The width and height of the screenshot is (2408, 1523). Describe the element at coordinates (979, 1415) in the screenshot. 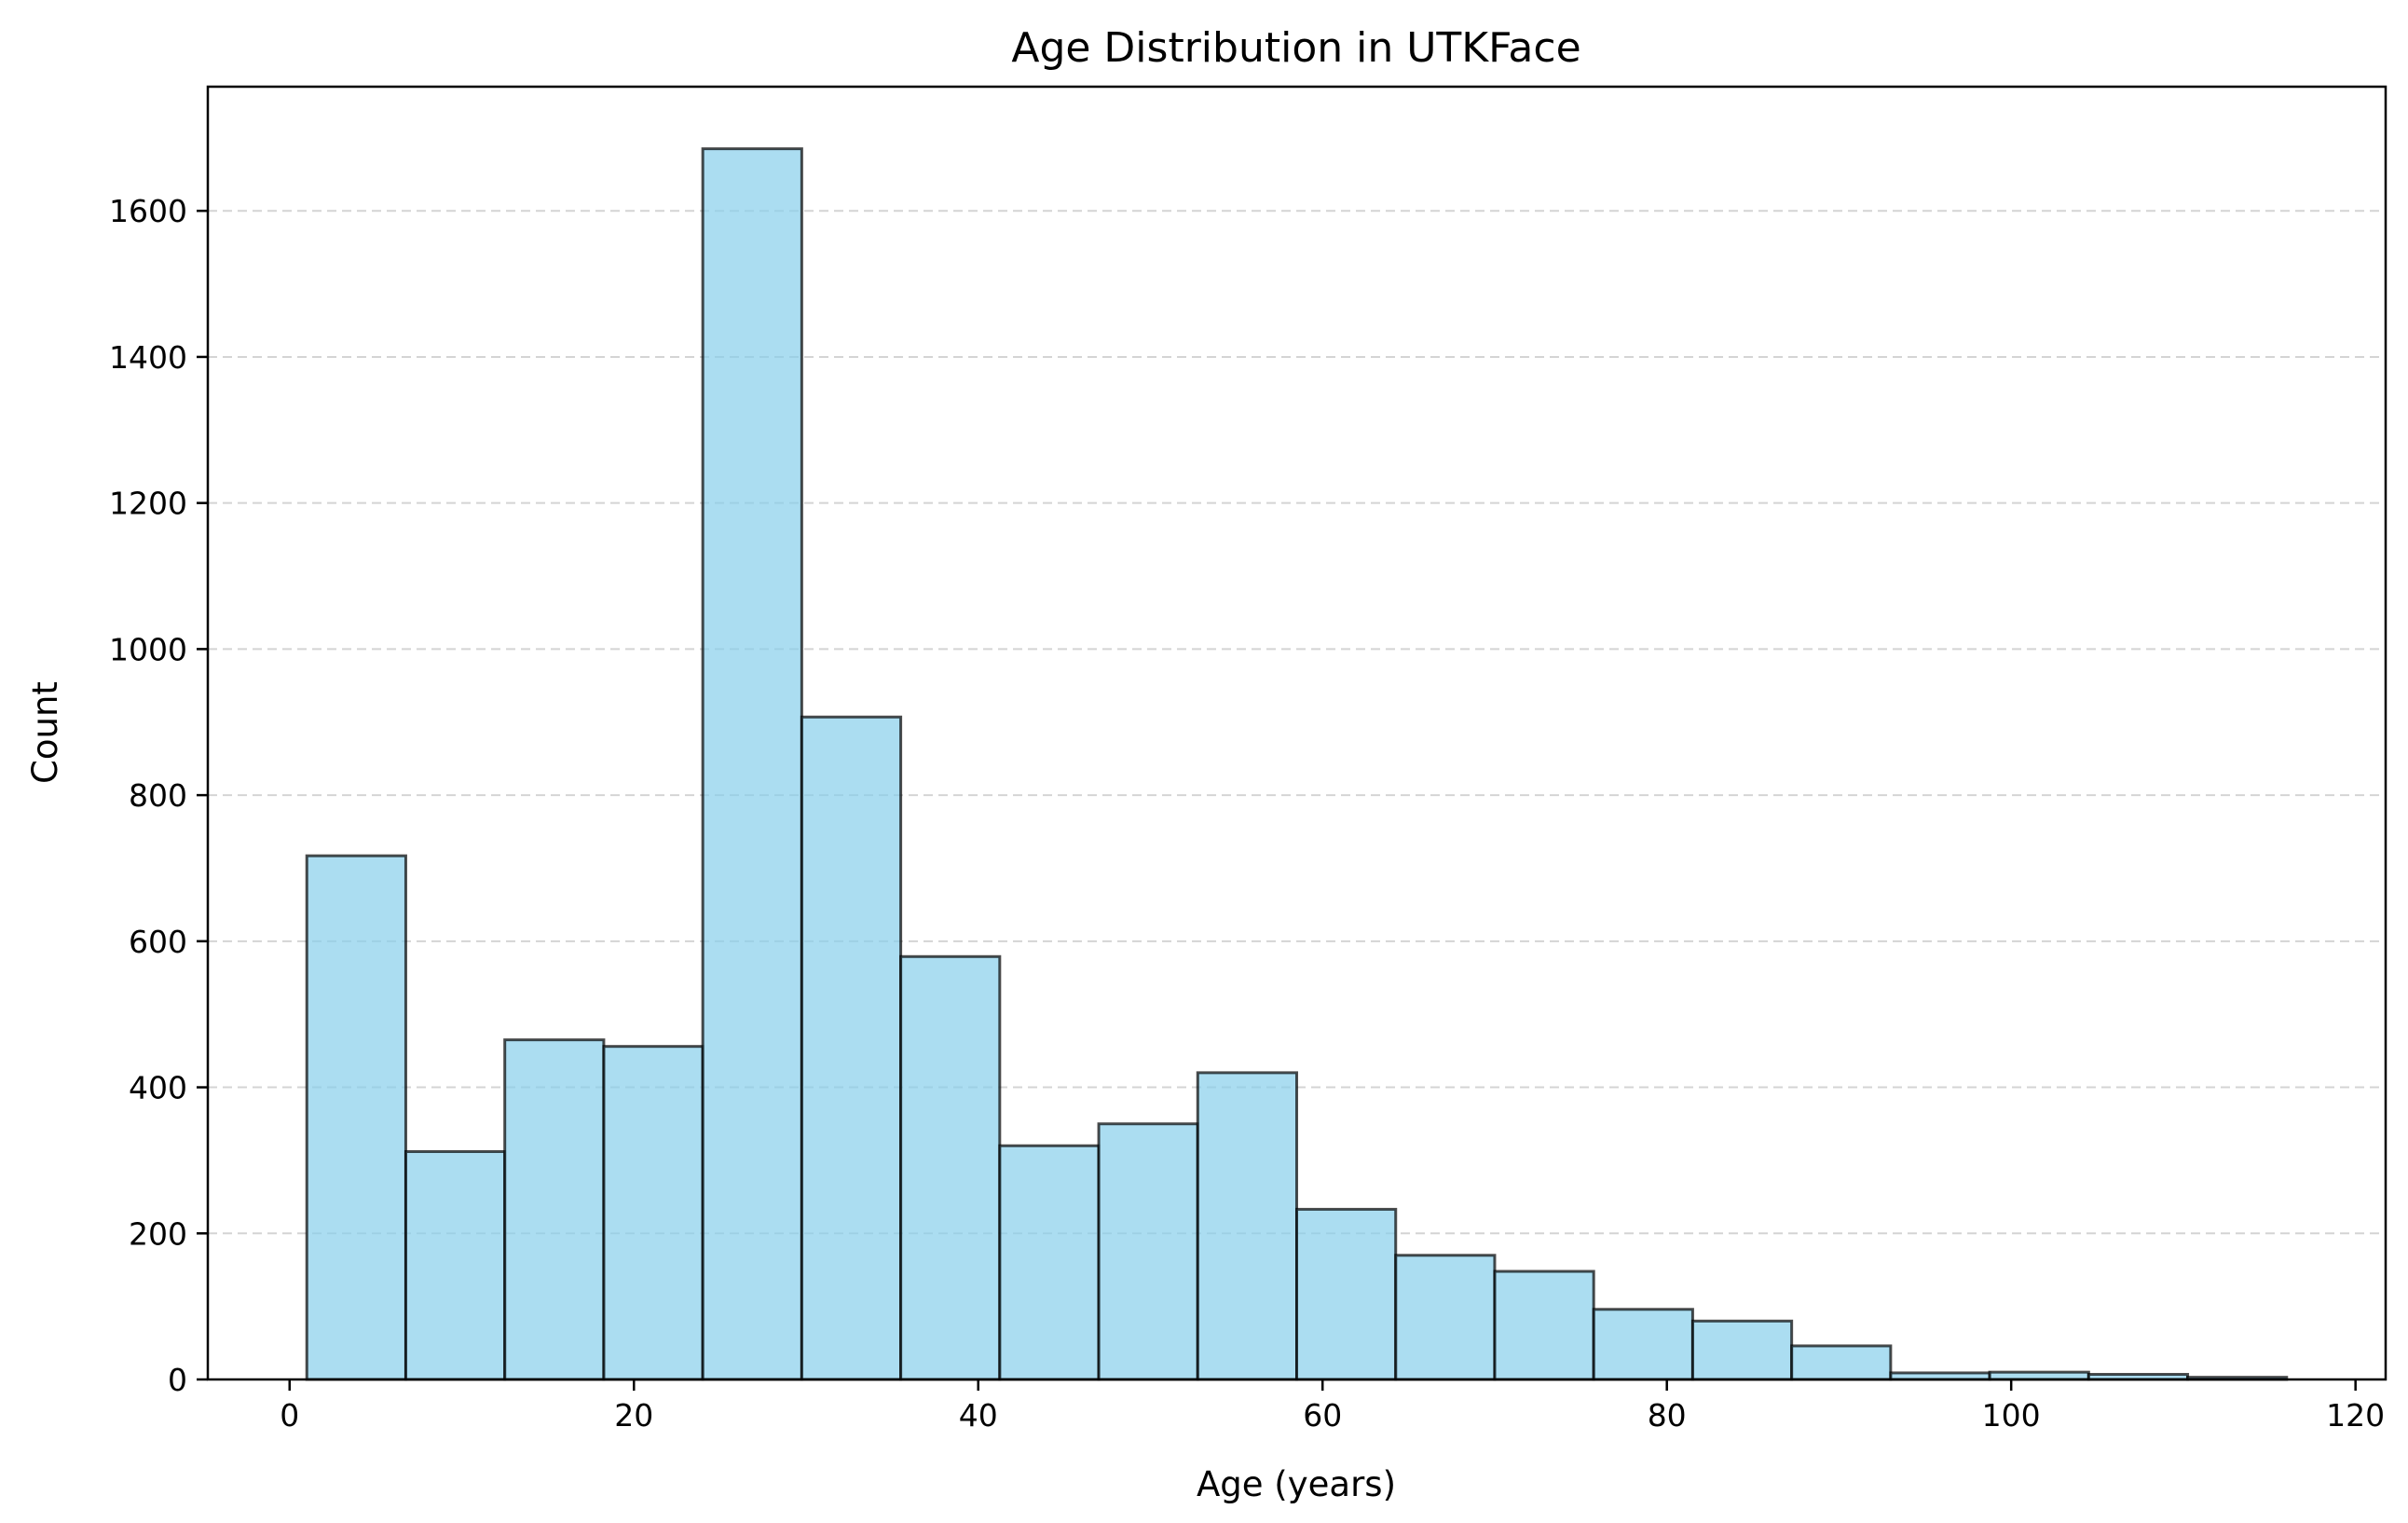

I see `x-tick-label: 40` at that location.